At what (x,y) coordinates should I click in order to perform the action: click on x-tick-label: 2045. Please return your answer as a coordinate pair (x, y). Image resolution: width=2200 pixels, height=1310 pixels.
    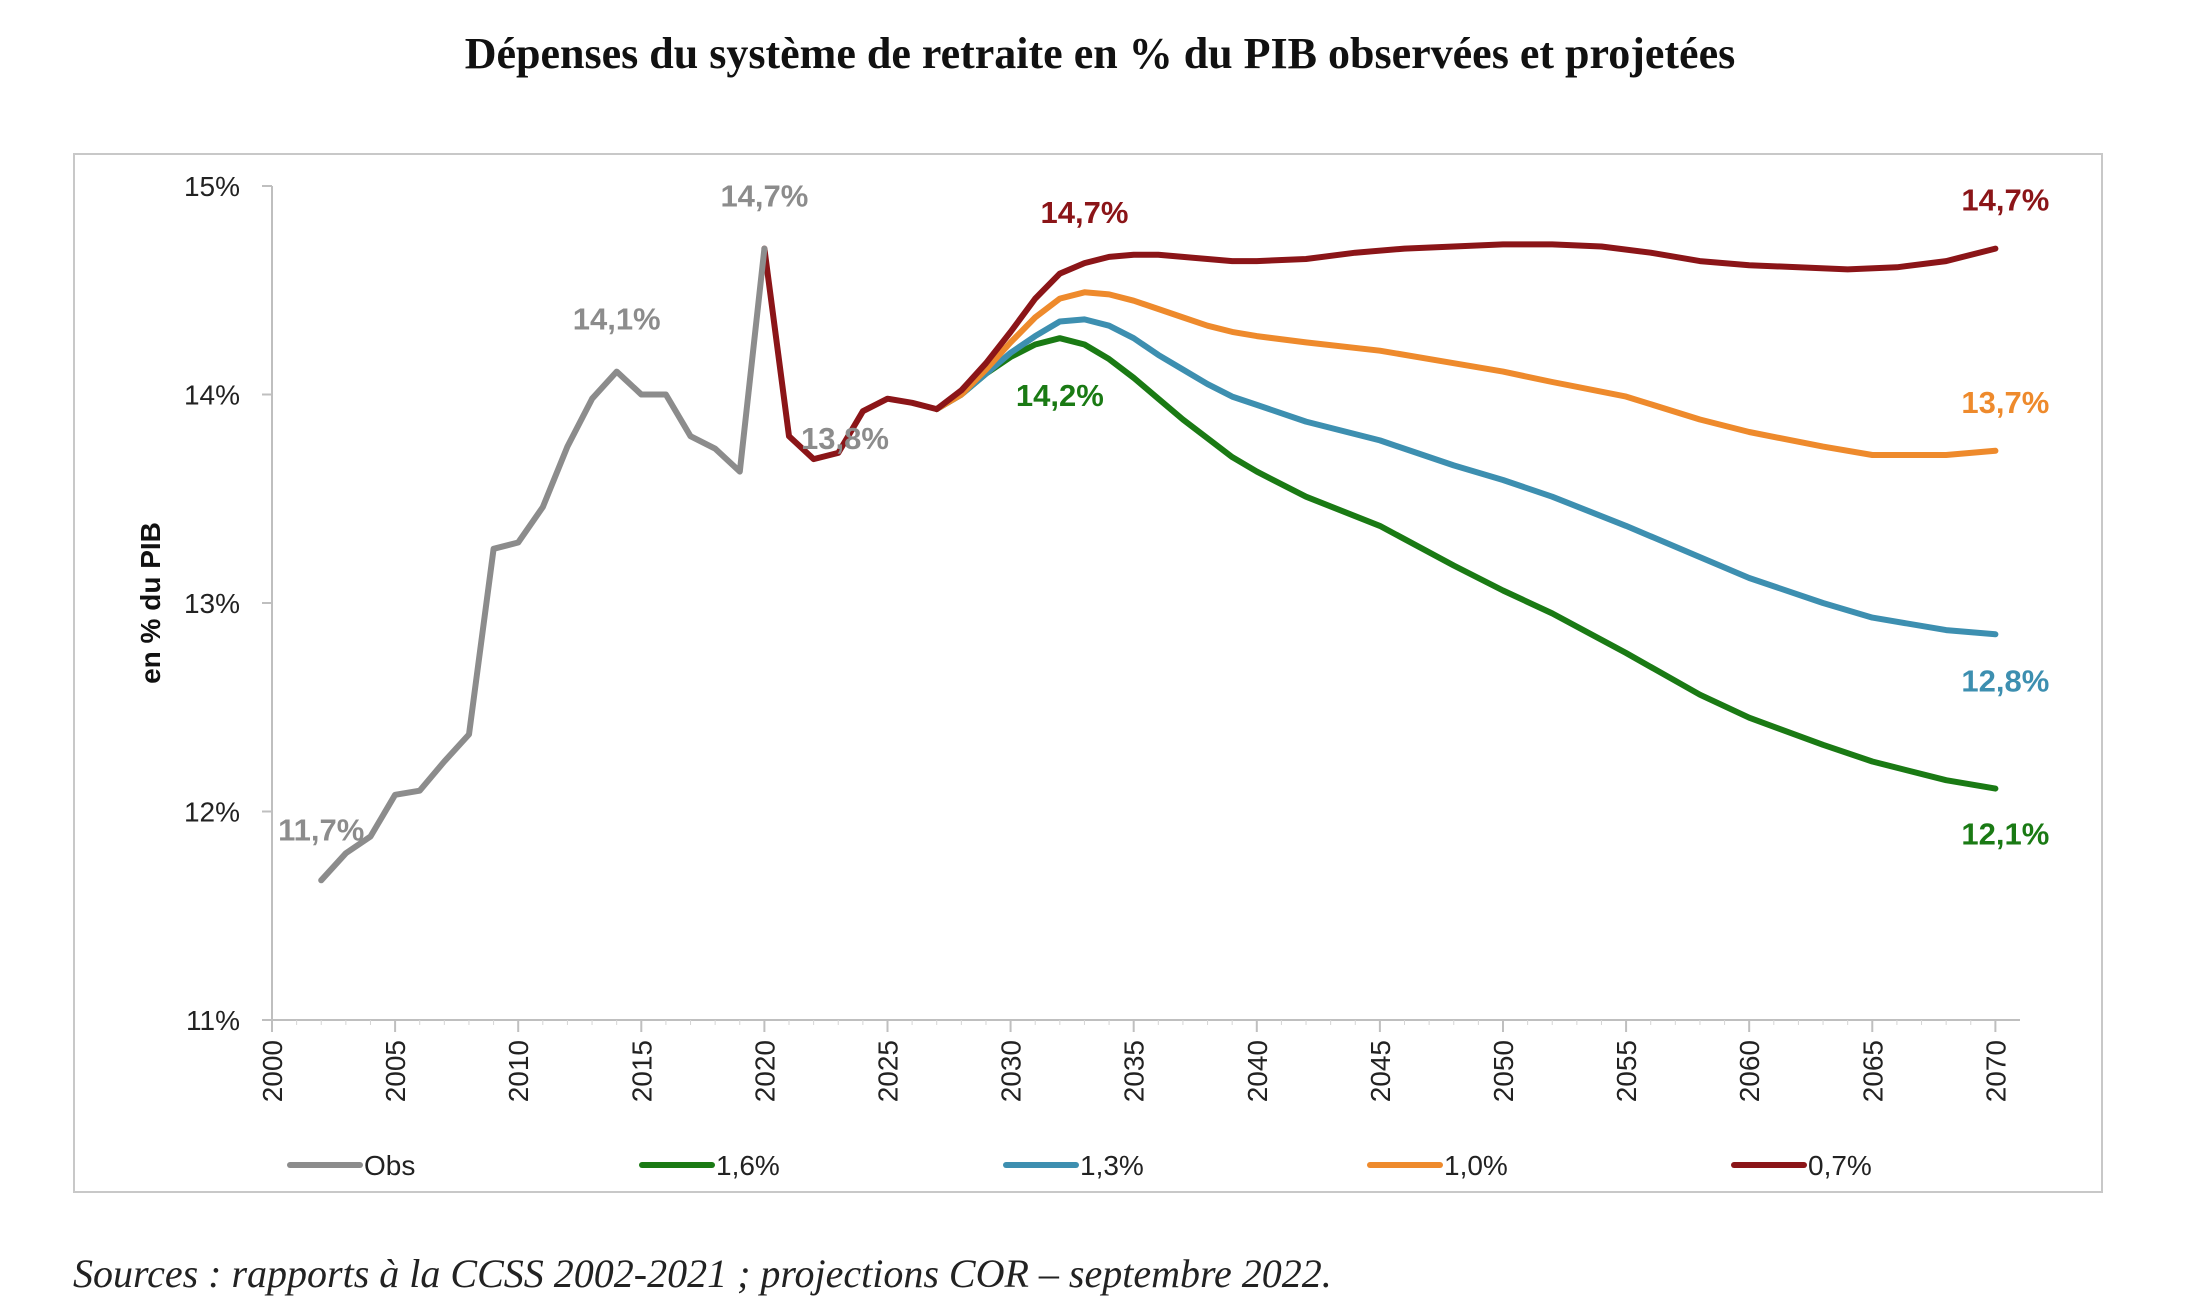
    Looking at the image, I should click on (1380, 1071).